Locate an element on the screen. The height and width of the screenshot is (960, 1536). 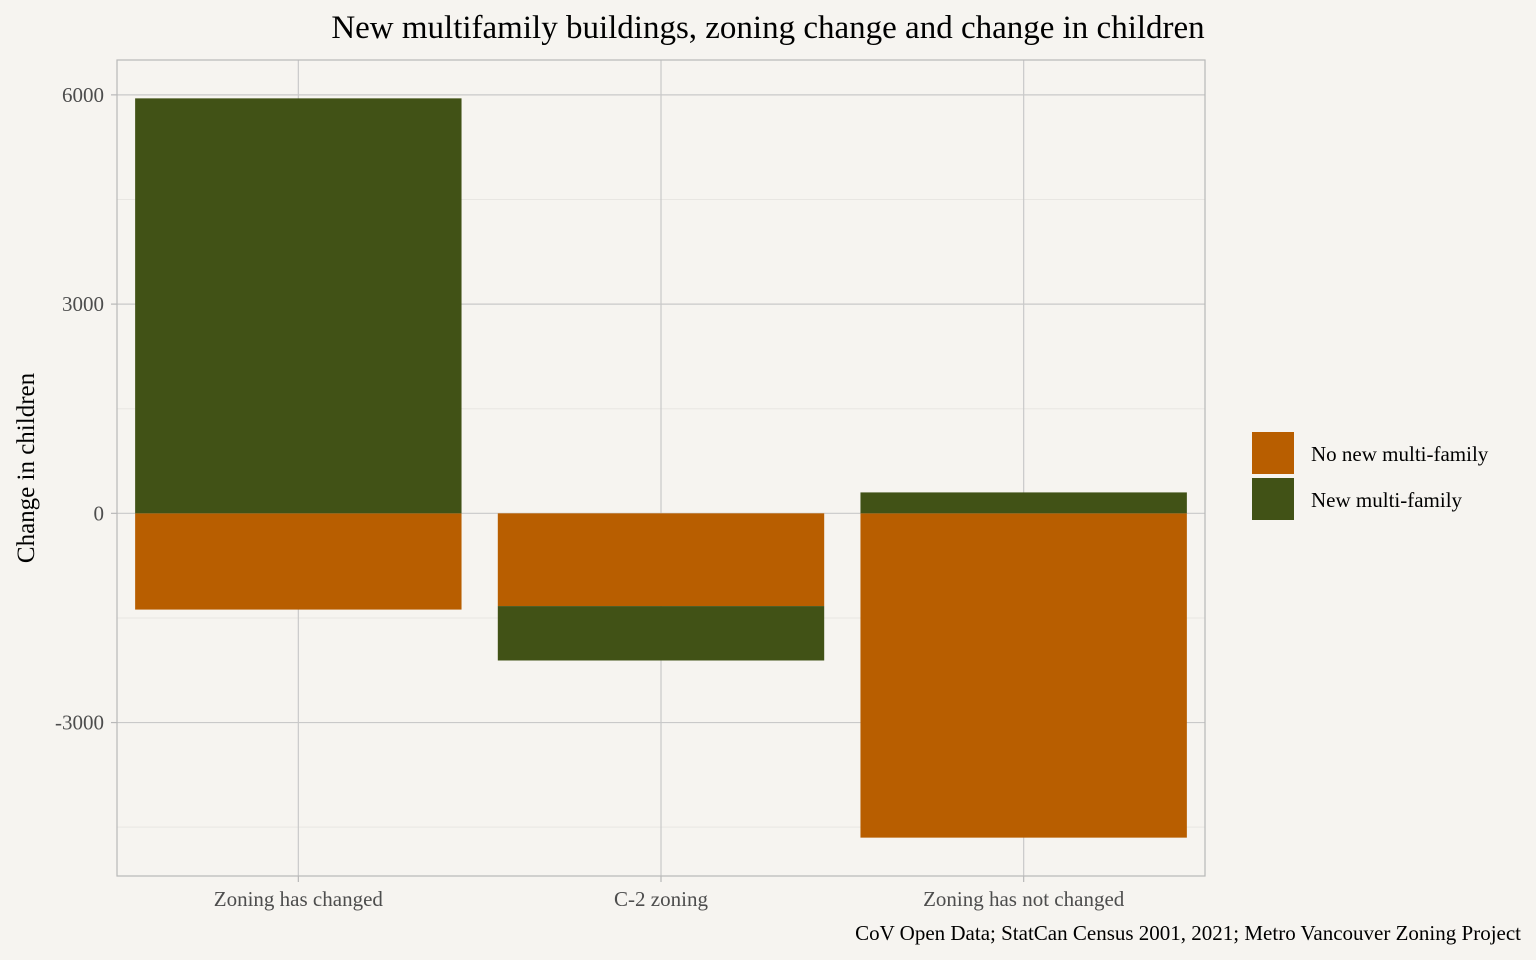
y-tick-label: 3000 is located at coordinates (83, 304).